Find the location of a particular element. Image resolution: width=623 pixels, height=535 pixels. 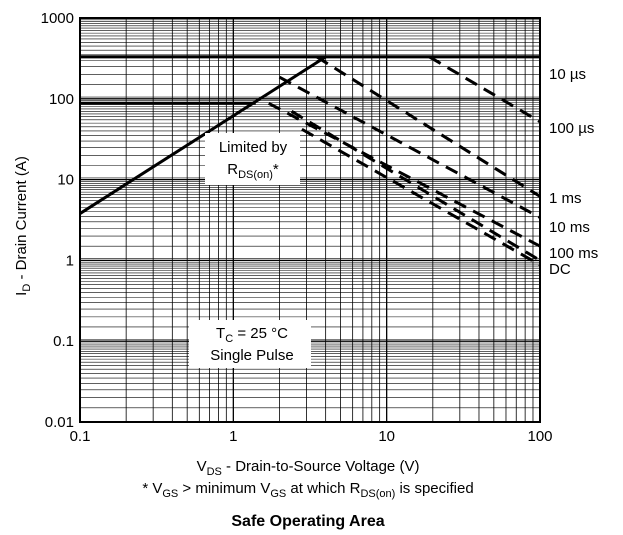

y-tick-label: 100 is located at coordinates (61, 99).